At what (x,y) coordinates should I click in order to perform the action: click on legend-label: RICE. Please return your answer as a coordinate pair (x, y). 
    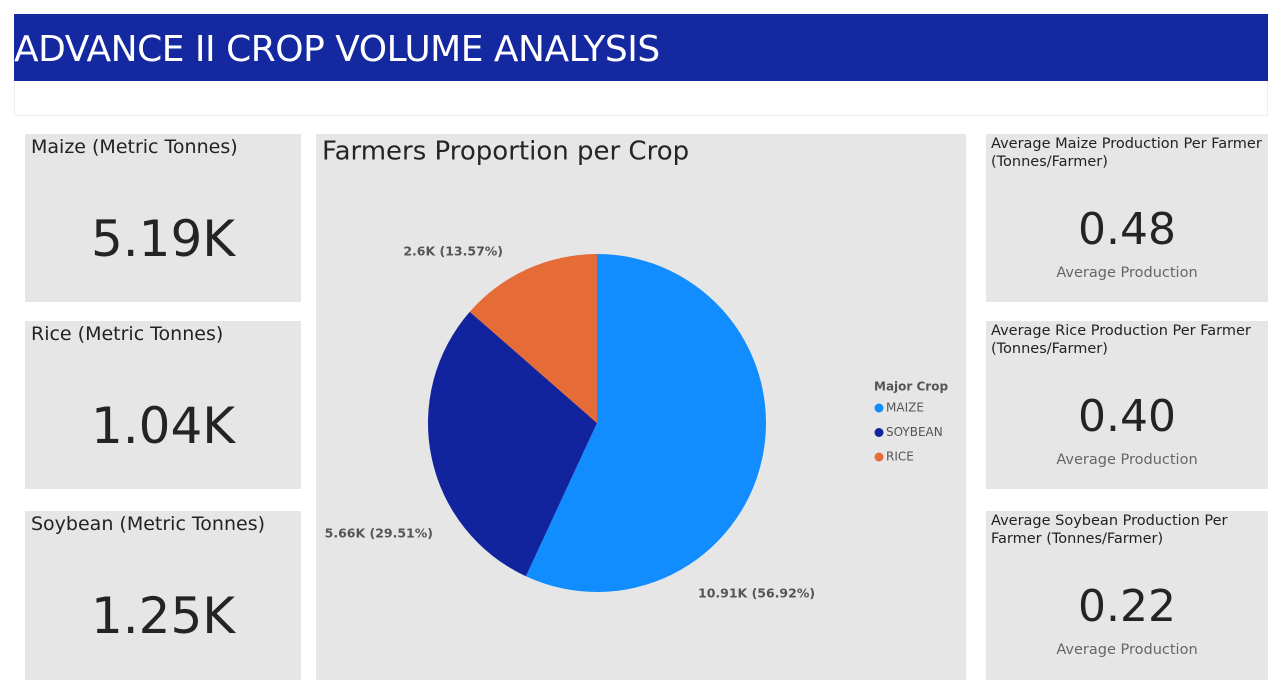
    Looking at the image, I should click on (900, 457).